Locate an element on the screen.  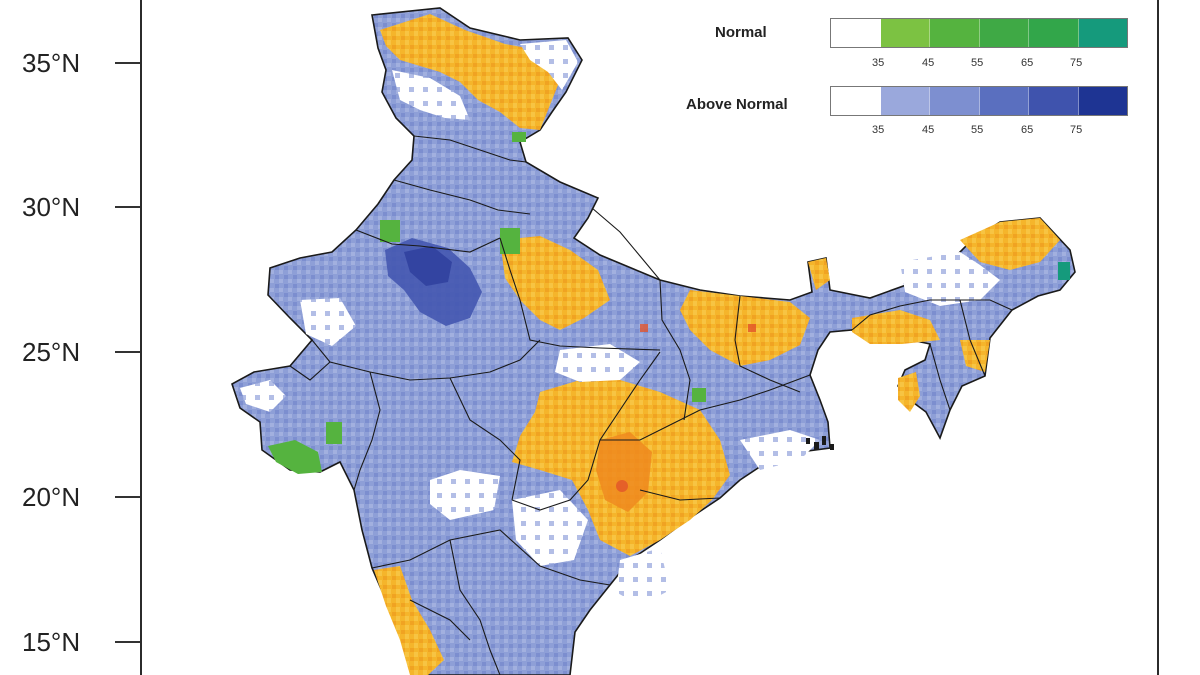
lat-label-35: 35°N is located at coordinates (51, 63).